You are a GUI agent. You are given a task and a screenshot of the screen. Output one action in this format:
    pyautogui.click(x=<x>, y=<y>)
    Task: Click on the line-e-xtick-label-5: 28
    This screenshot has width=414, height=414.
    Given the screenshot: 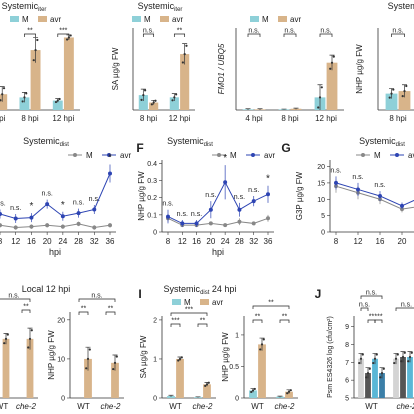 What is the action you would take?
    pyautogui.click(x=78, y=241)
    